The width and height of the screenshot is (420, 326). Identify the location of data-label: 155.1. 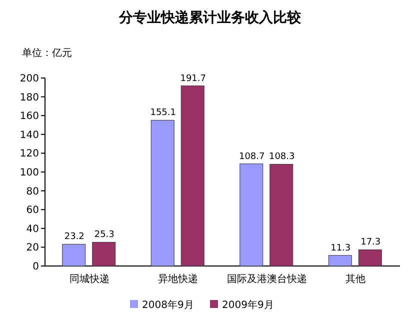
(163, 113).